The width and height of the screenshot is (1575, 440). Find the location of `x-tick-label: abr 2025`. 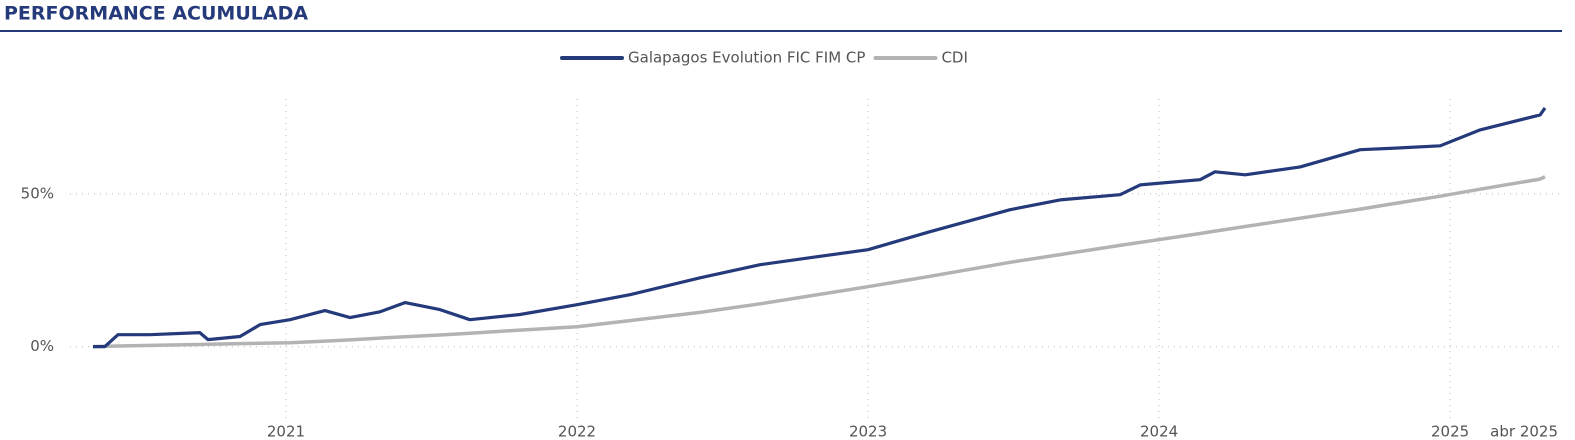

x-tick-label: abr 2025 is located at coordinates (1524, 431).